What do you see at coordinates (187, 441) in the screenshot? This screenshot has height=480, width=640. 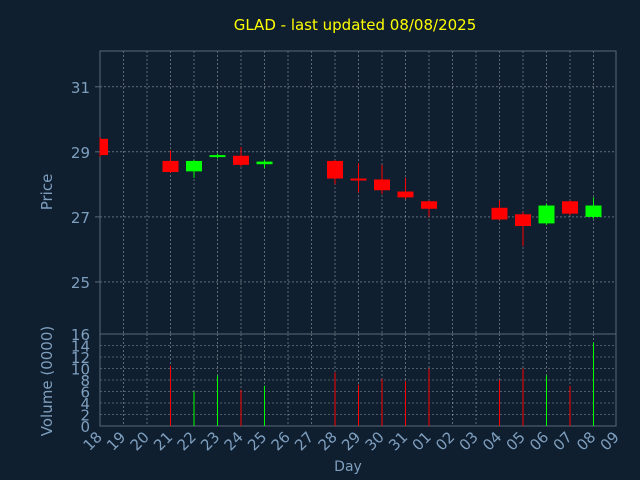 I see `day-tick-label: 22` at bounding box center [187, 441].